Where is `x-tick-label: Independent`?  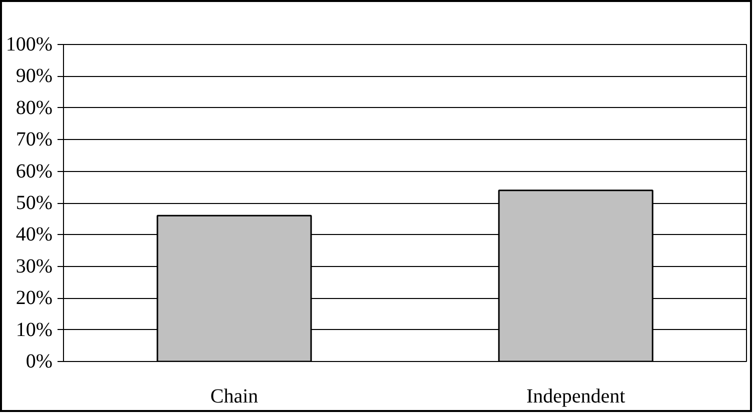 x-tick-label: Independent is located at coordinates (576, 397).